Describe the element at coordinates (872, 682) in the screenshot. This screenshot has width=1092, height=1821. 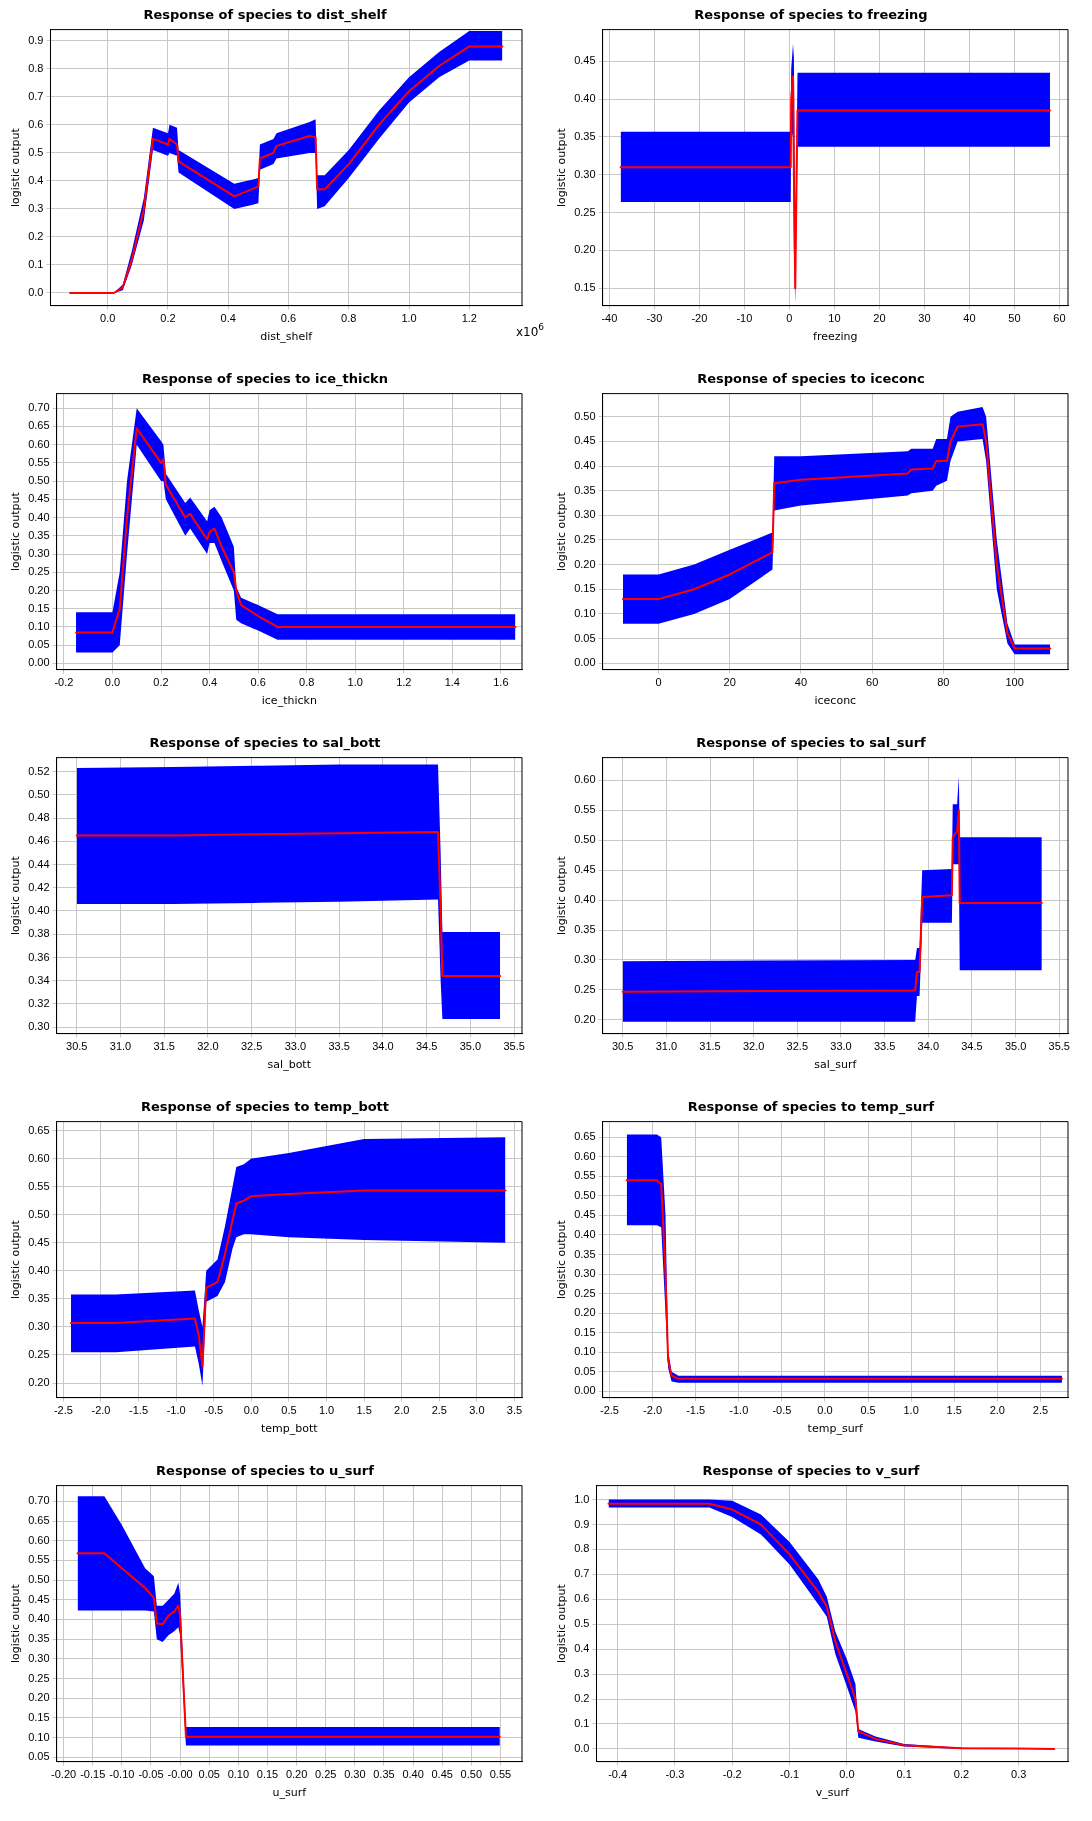
I see `x-tick-label: 60` at that location.